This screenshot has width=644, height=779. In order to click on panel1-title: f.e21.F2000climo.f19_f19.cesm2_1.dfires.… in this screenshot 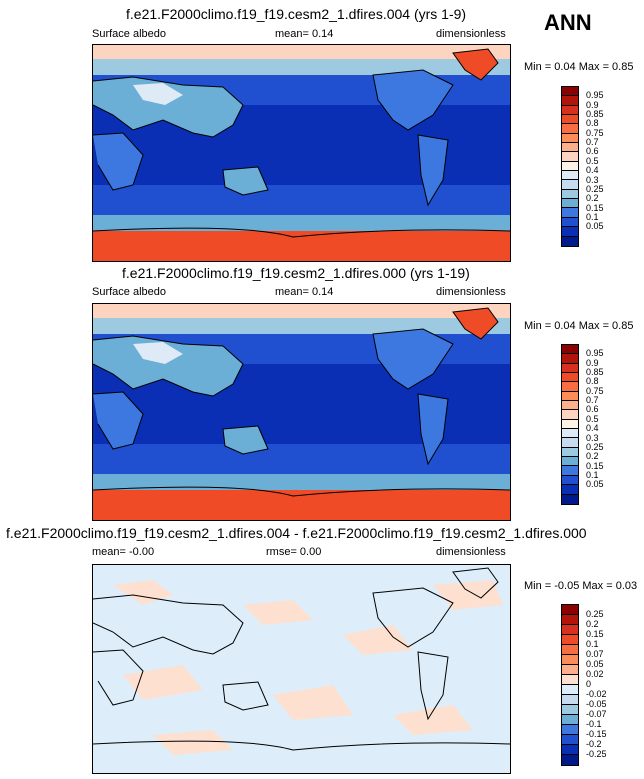, I will do `click(296, 14)`.